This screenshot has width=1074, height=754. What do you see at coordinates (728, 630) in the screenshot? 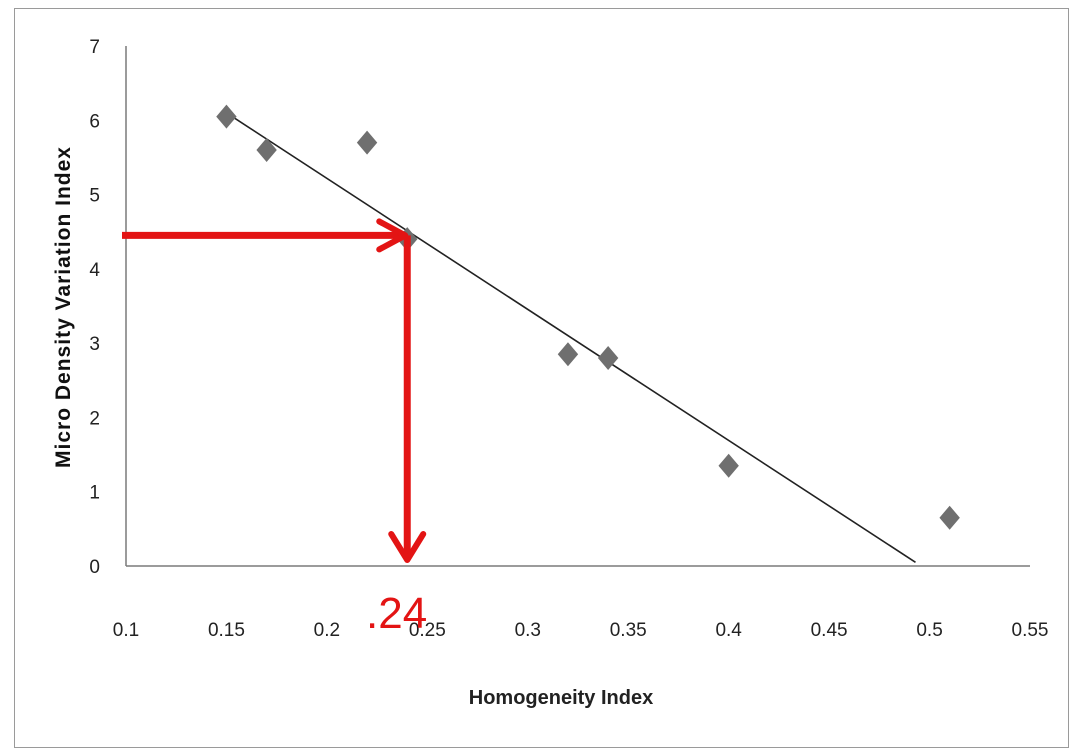
I see `x-tick-label: 0.4` at bounding box center [728, 630].